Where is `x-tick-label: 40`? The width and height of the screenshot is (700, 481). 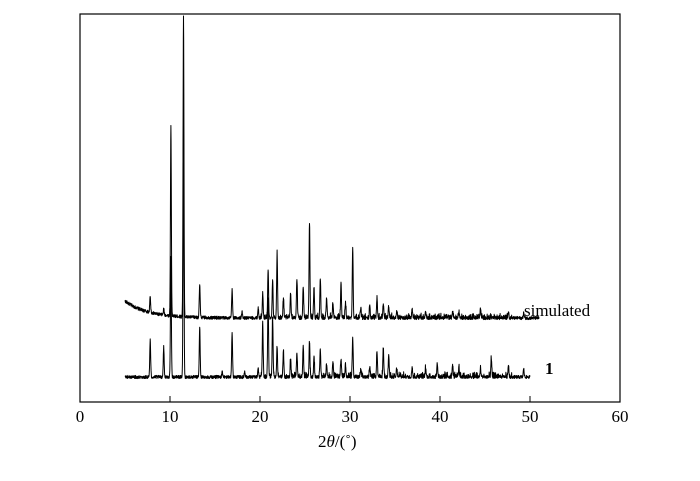 x-tick-label: 40 is located at coordinates (440, 416).